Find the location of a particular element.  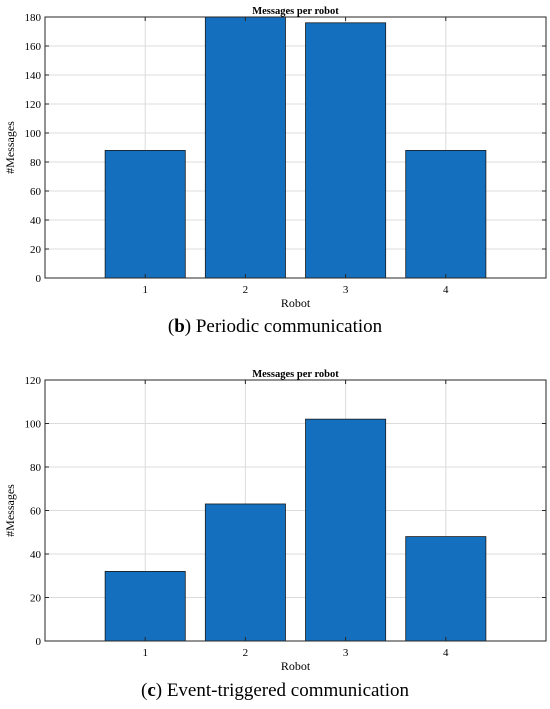

caption-b-label: b is located at coordinates (179, 326).